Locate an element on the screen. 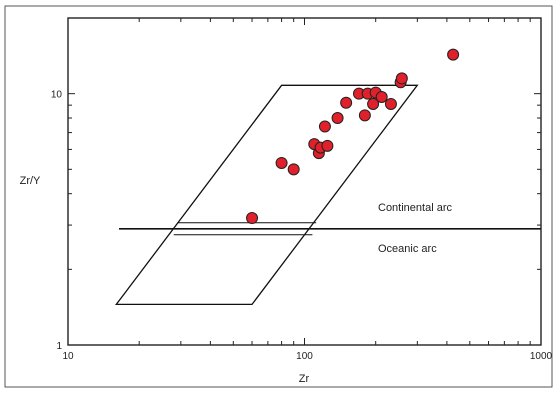 The width and height of the screenshot is (558, 398). y-tick-label: 1 is located at coordinates (59, 346).